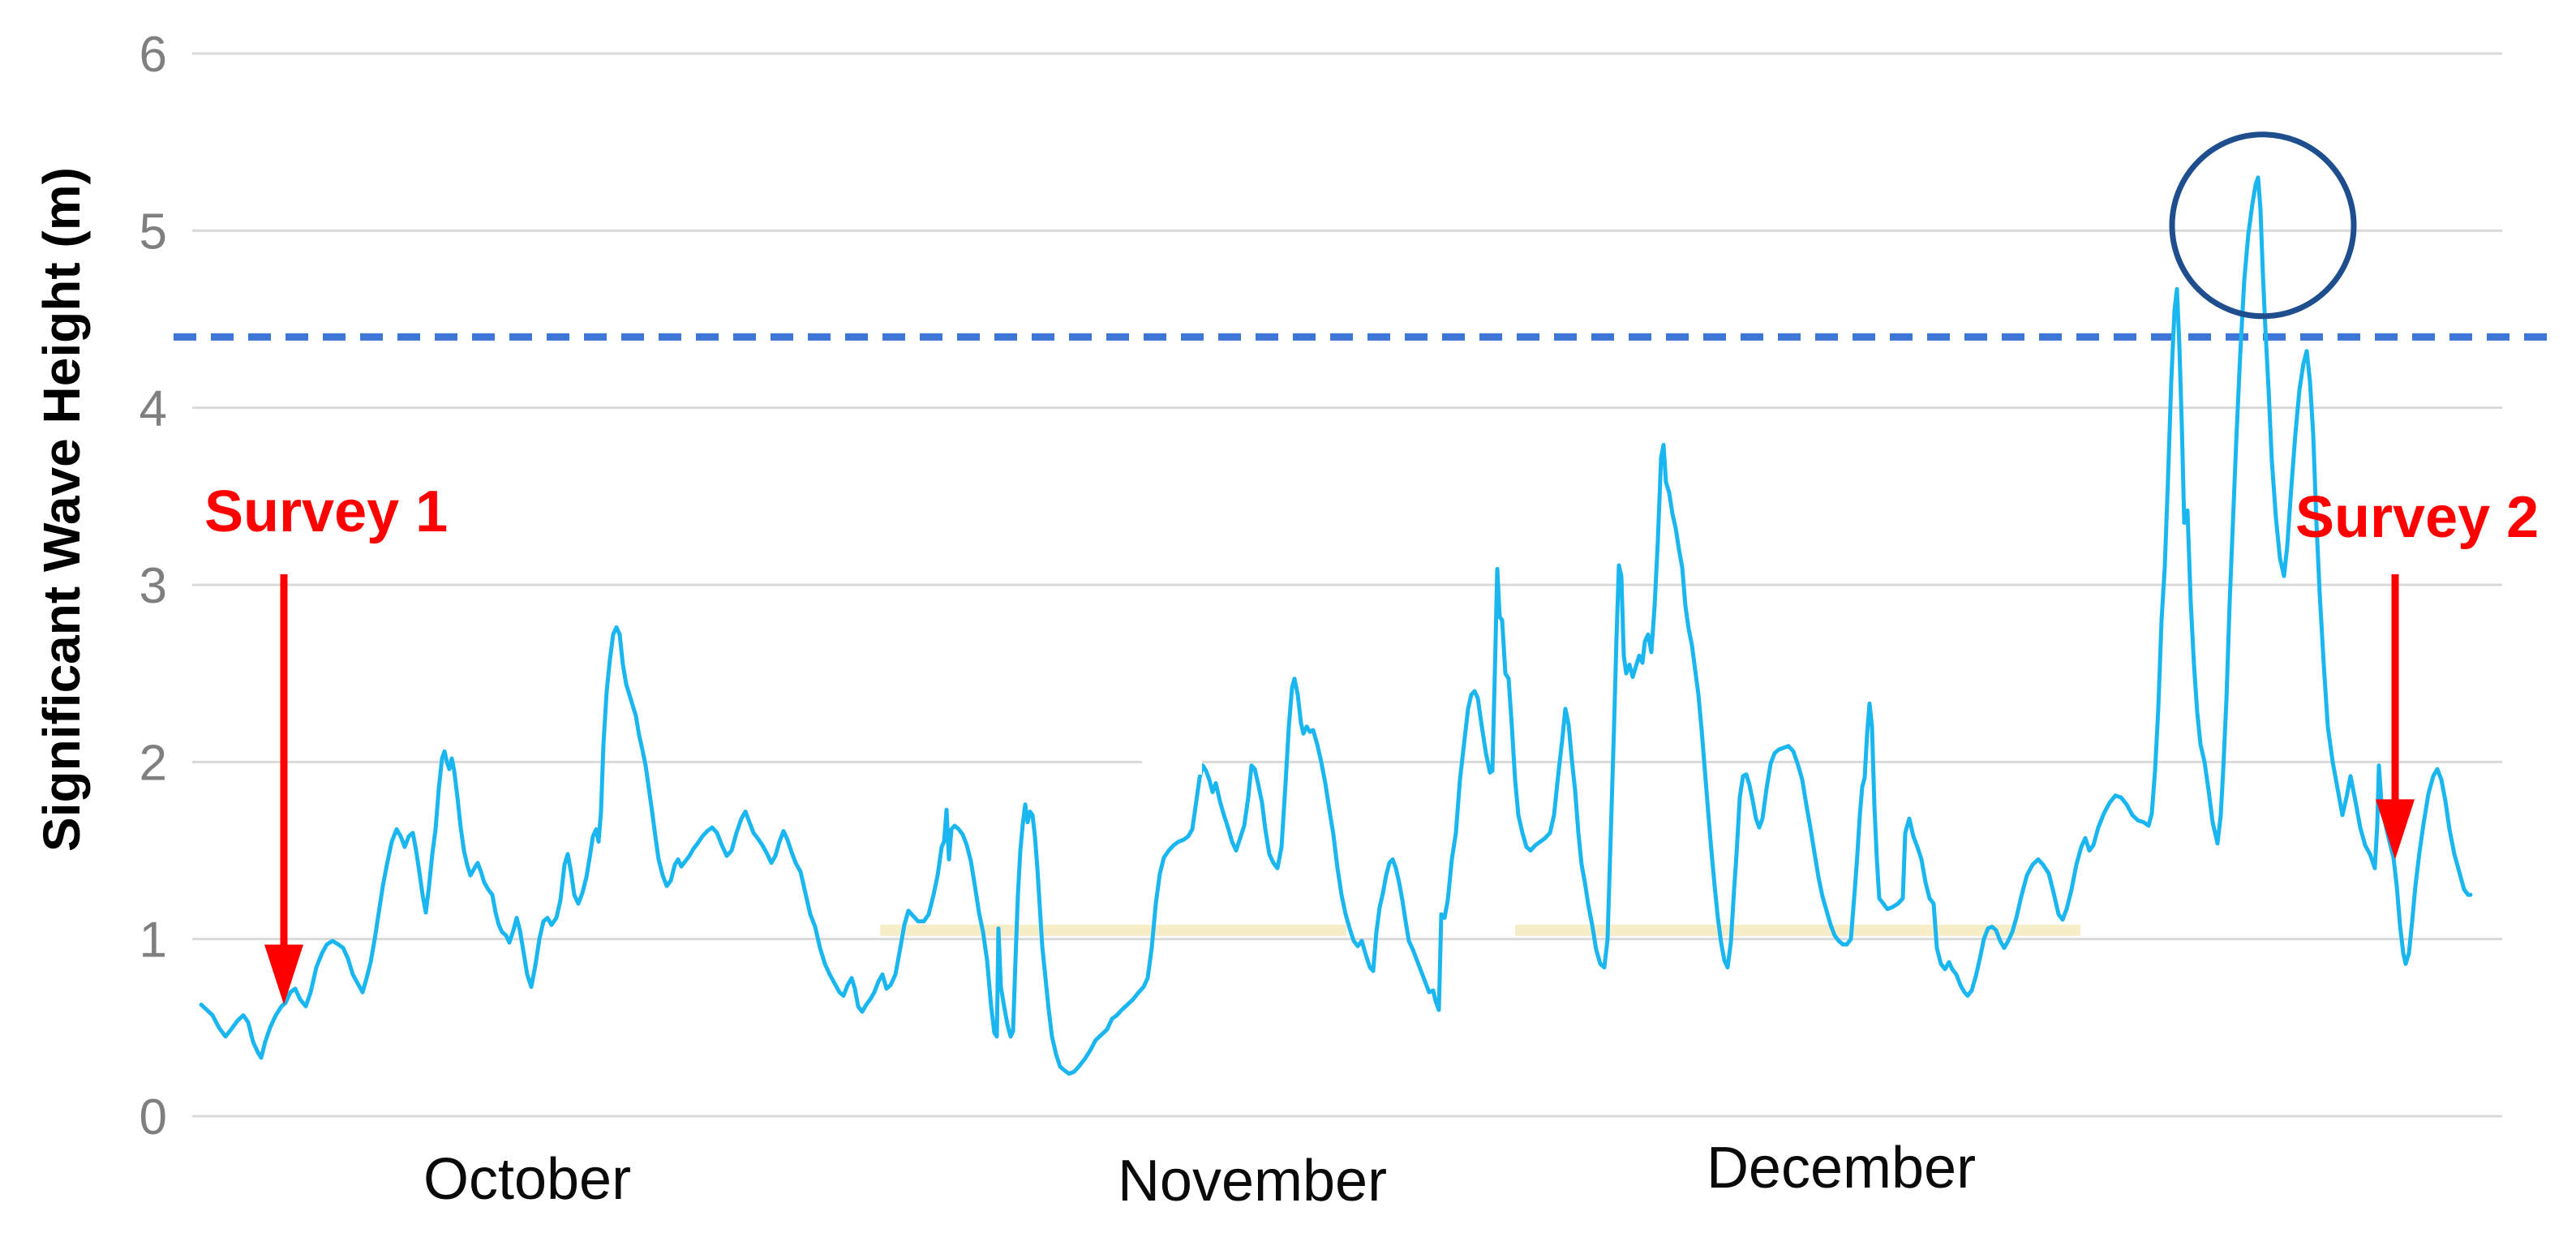 The image size is (2576, 1233). I want to click on survey-2-arrow-head, so click(2395, 829).